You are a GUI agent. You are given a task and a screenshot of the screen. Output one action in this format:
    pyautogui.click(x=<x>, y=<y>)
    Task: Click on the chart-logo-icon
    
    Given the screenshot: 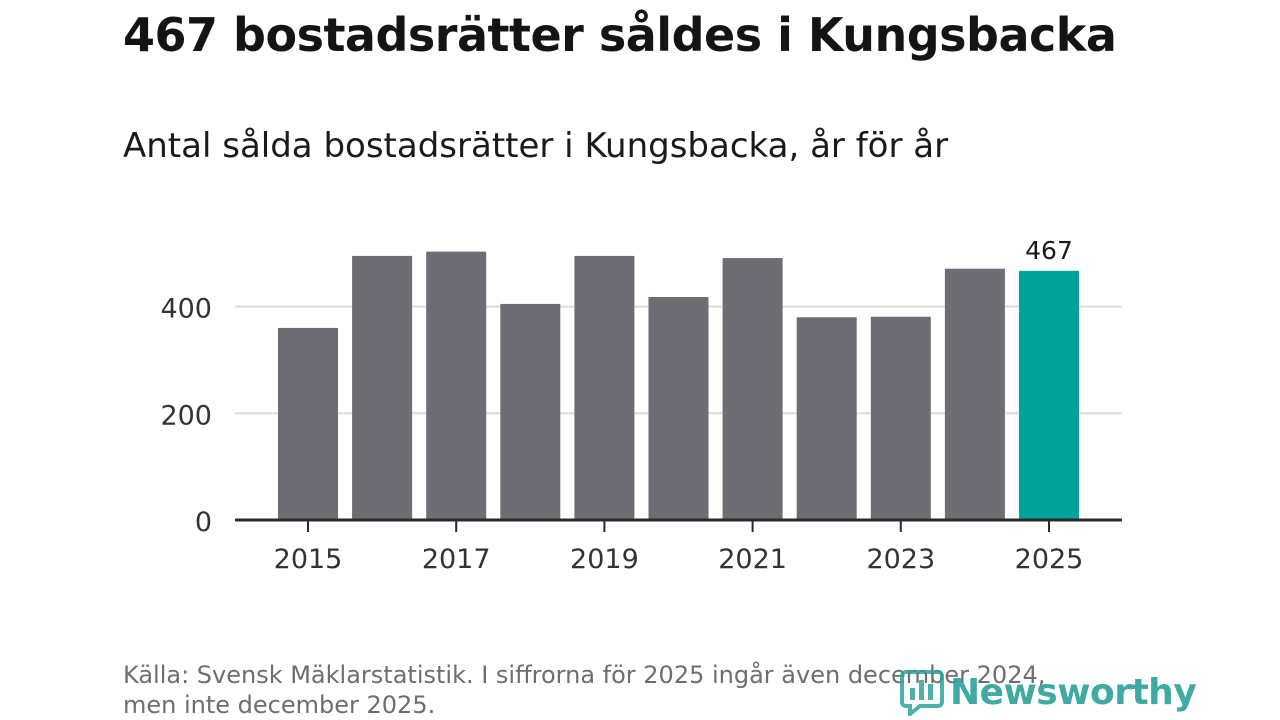 What is the action you would take?
    pyautogui.click(x=922, y=693)
    